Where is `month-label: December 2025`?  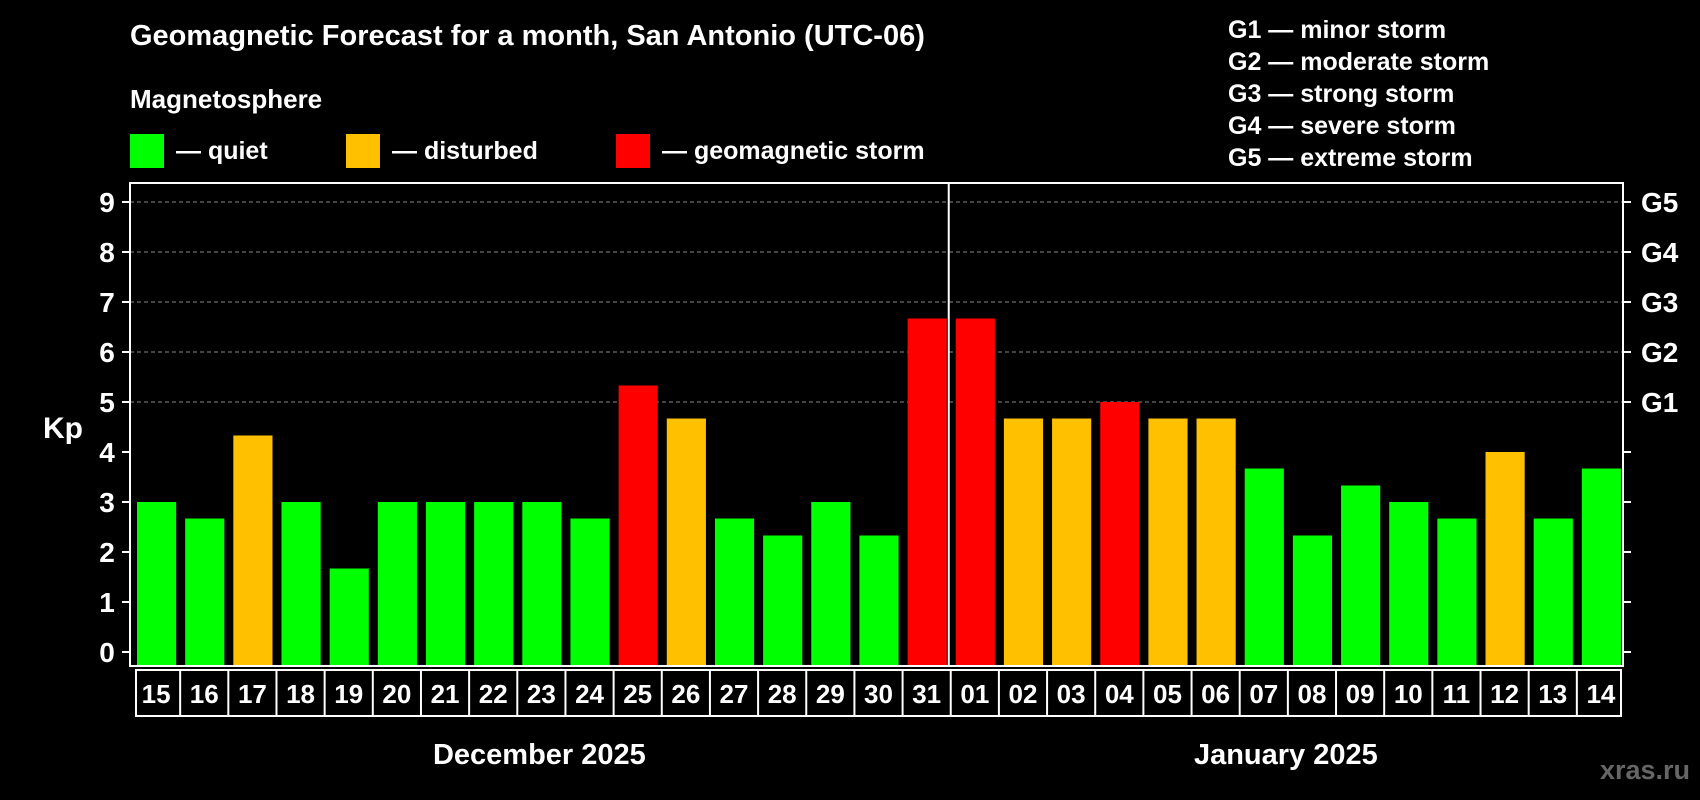 month-label: December 2025 is located at coordinates (539, 755).